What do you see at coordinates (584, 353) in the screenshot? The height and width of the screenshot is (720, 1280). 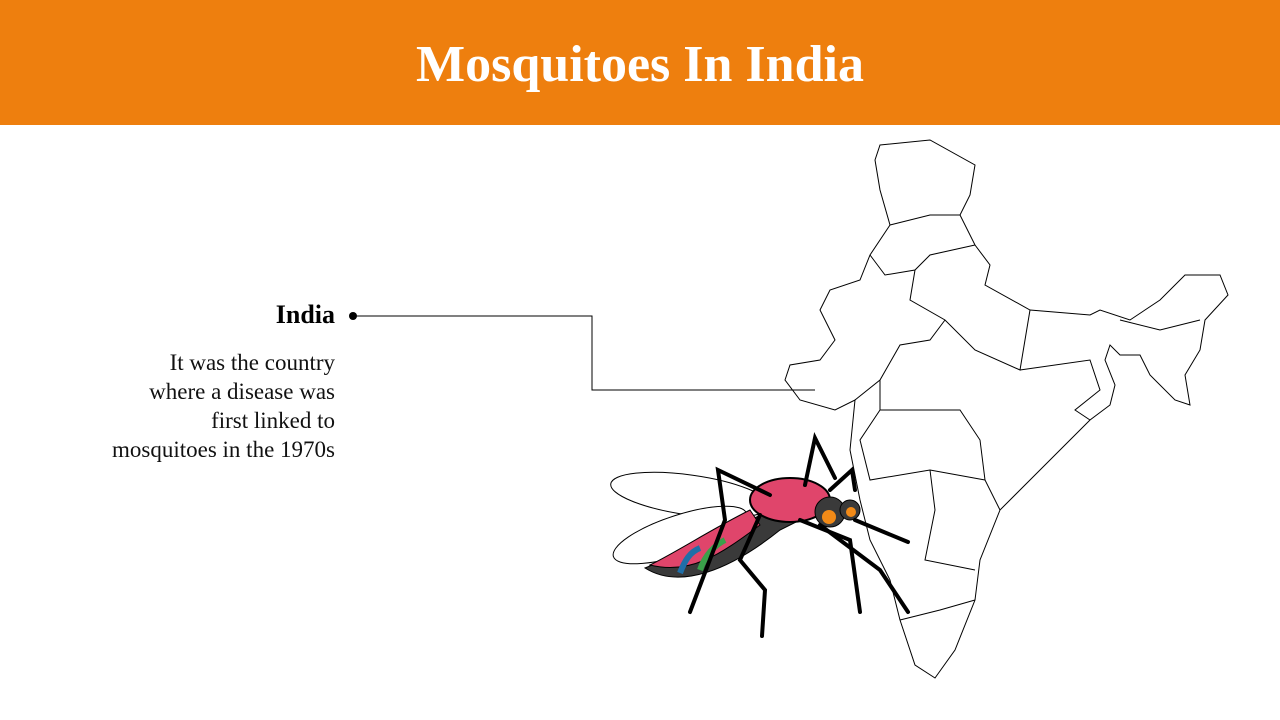 I see `callout-line` at bounding box center [584, 353].